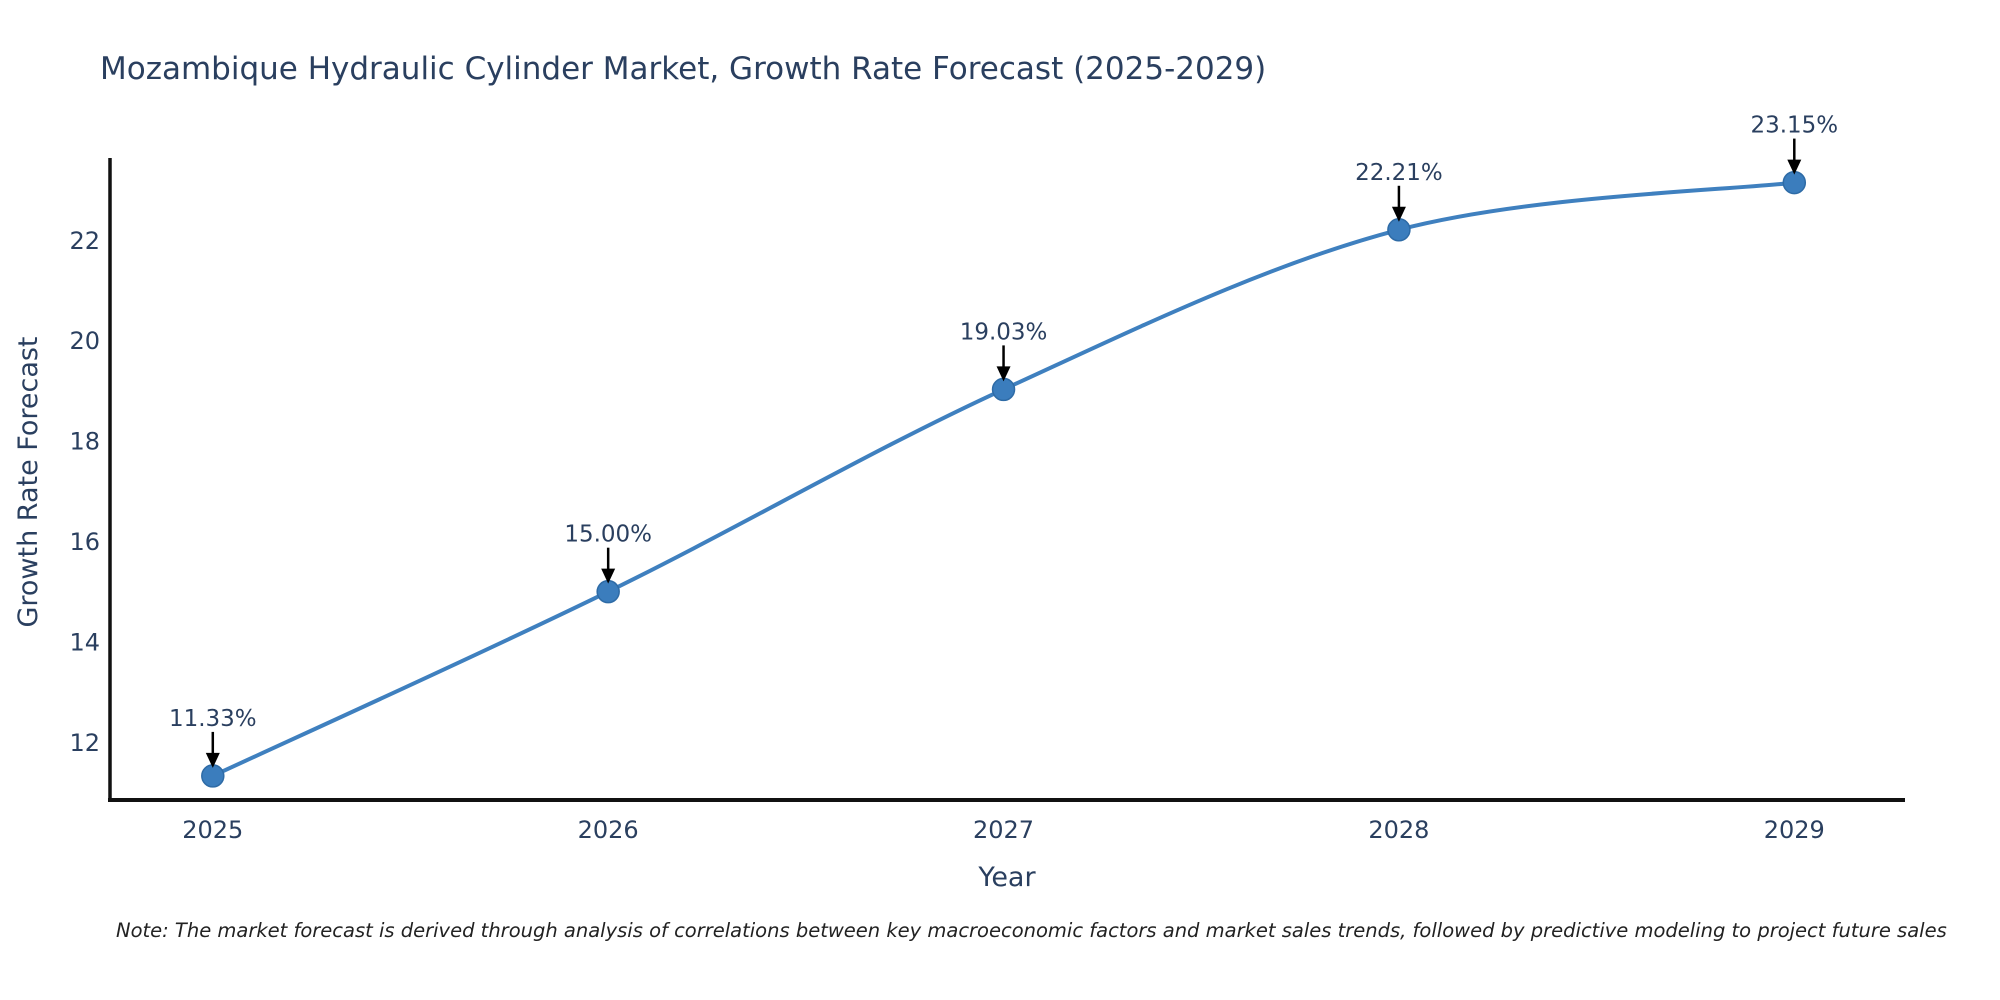  I want to click on x-tick-label: 2025, so click(212, 830).